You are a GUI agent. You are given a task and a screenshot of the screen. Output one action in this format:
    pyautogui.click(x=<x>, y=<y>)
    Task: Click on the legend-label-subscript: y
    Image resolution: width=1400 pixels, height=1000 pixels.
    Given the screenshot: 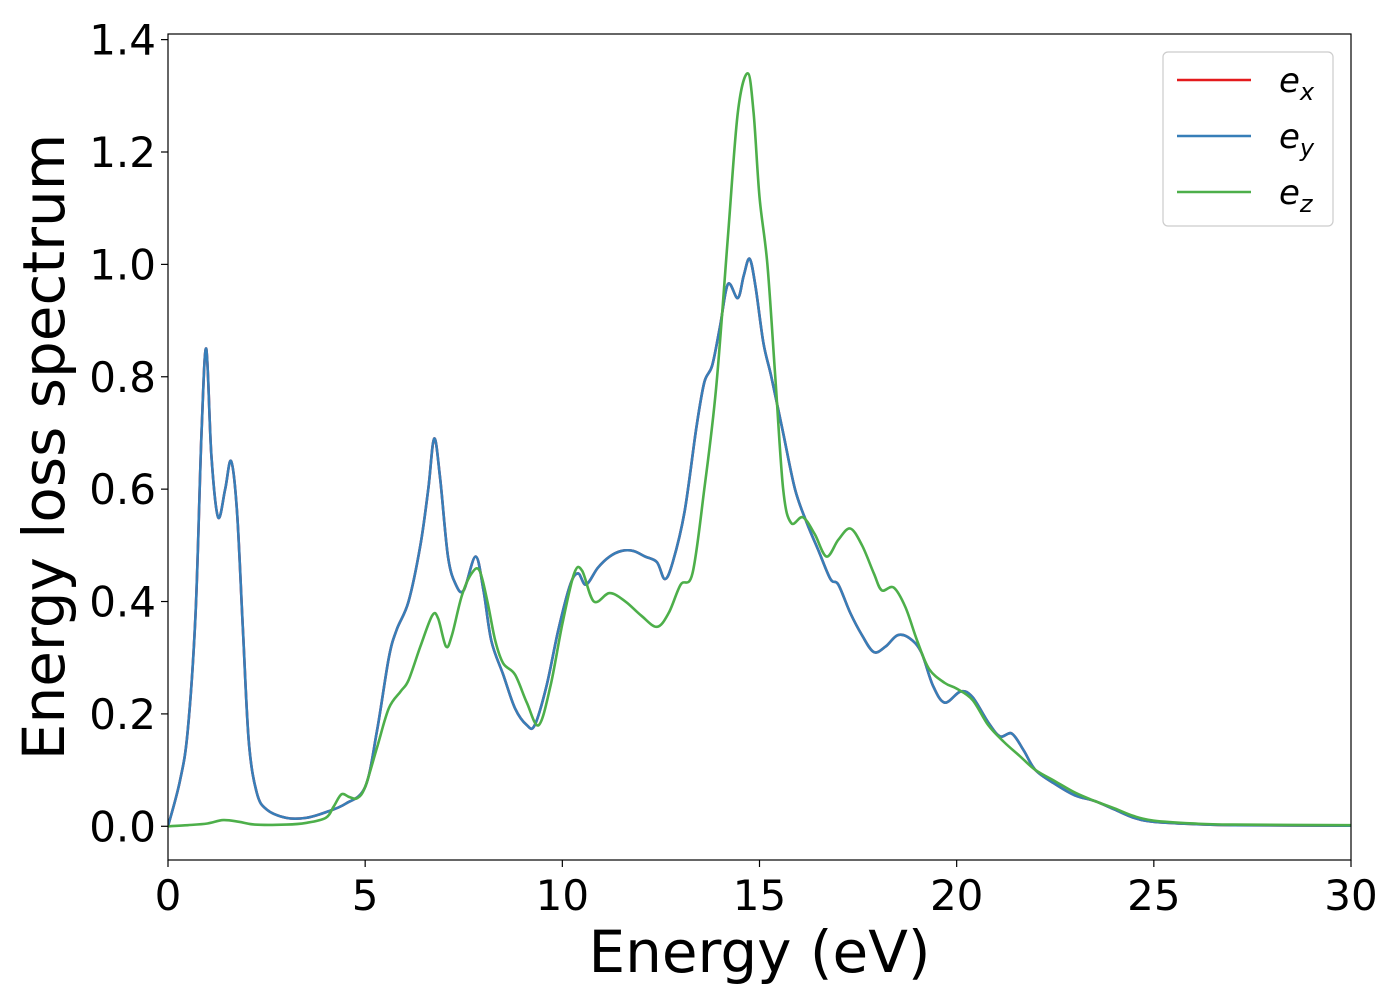 What is the action you would take?
    pyautogui.click(x=1307, y=148)
    